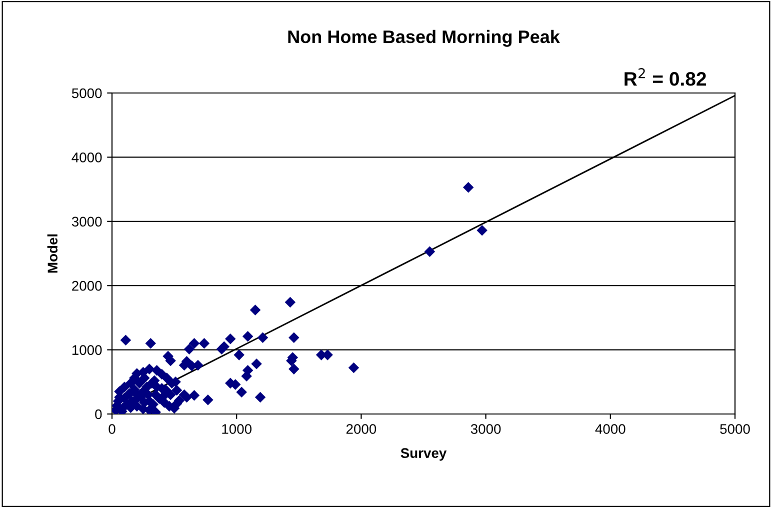  I want to click on x-tick-label: 5000, so click(735, 429).